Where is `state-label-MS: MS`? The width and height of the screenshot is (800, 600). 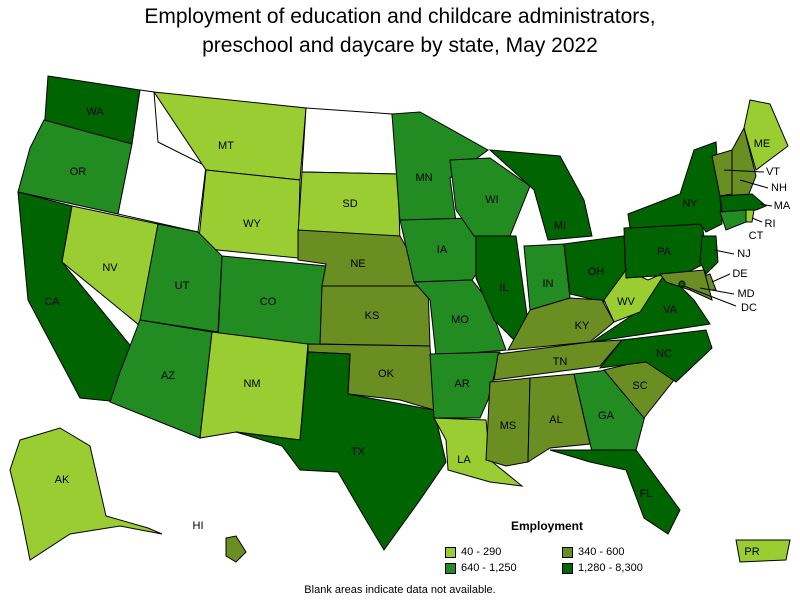
state-label-MS: MS is located at coordinates (508, 426).